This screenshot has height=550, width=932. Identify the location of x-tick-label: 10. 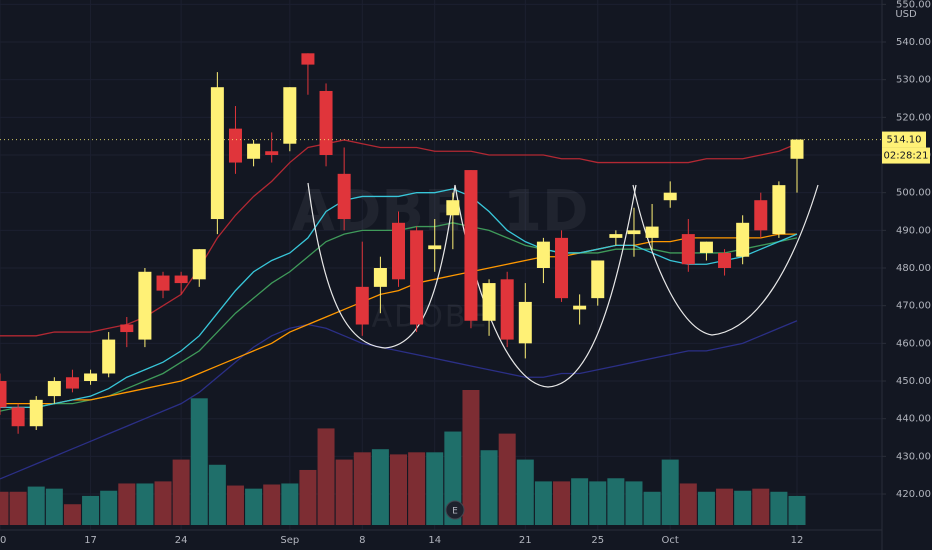
(3, 540).